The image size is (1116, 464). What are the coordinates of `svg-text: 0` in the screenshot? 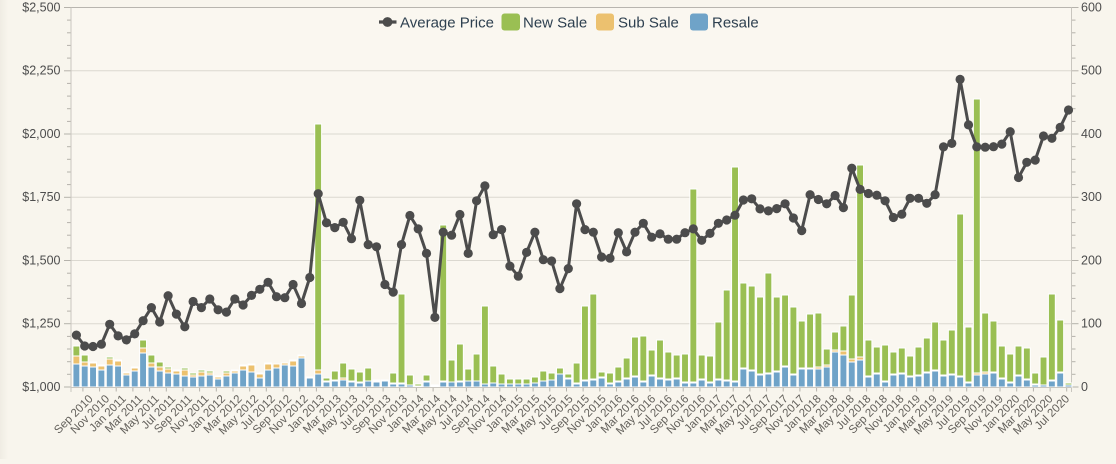 It's located at (1084, 387).